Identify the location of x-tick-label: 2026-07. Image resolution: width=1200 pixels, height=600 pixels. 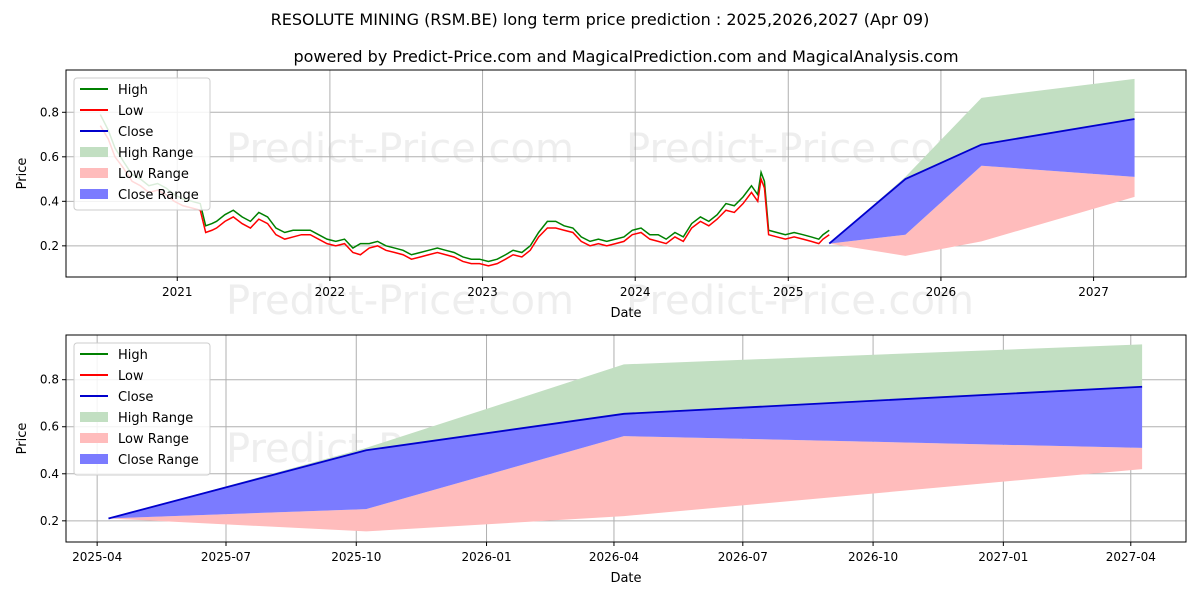
(743, 557).